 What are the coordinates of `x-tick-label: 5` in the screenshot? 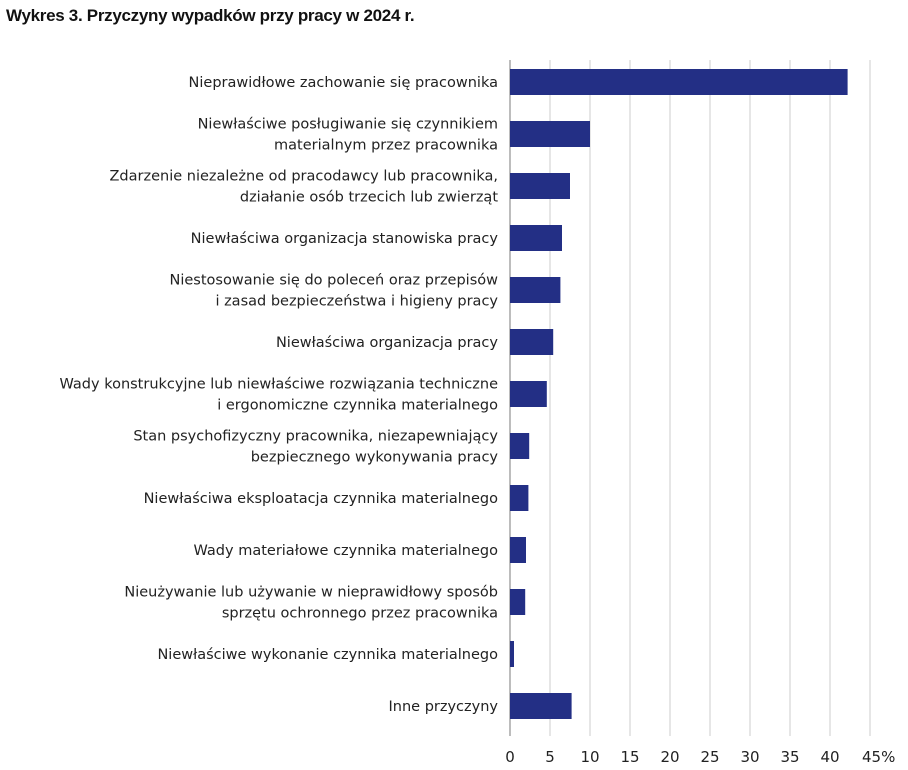 It's located at (550, 757).